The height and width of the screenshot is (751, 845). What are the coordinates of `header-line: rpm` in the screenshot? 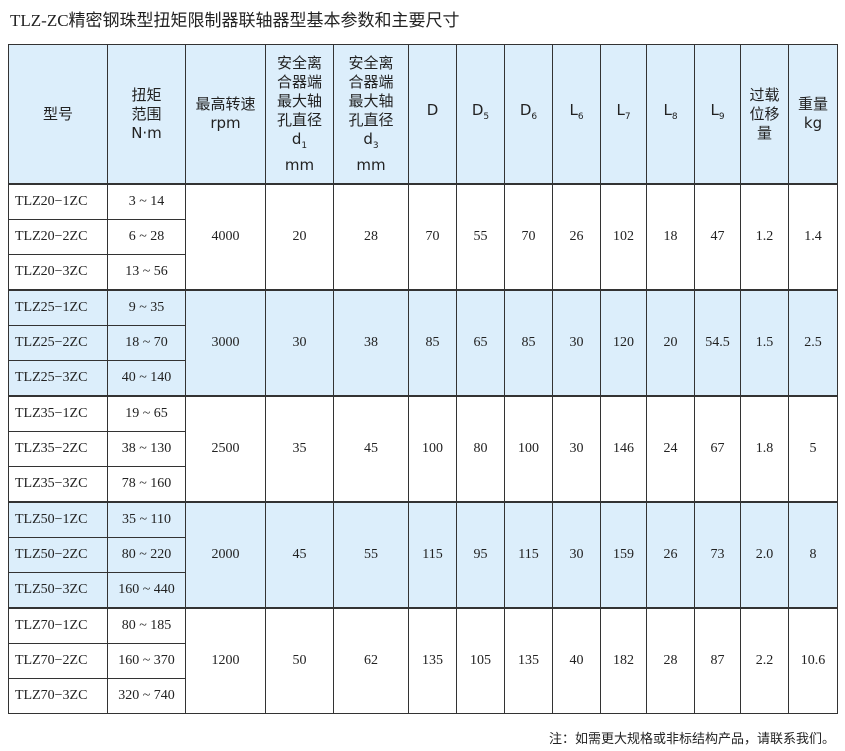 It's located at (225, 123).